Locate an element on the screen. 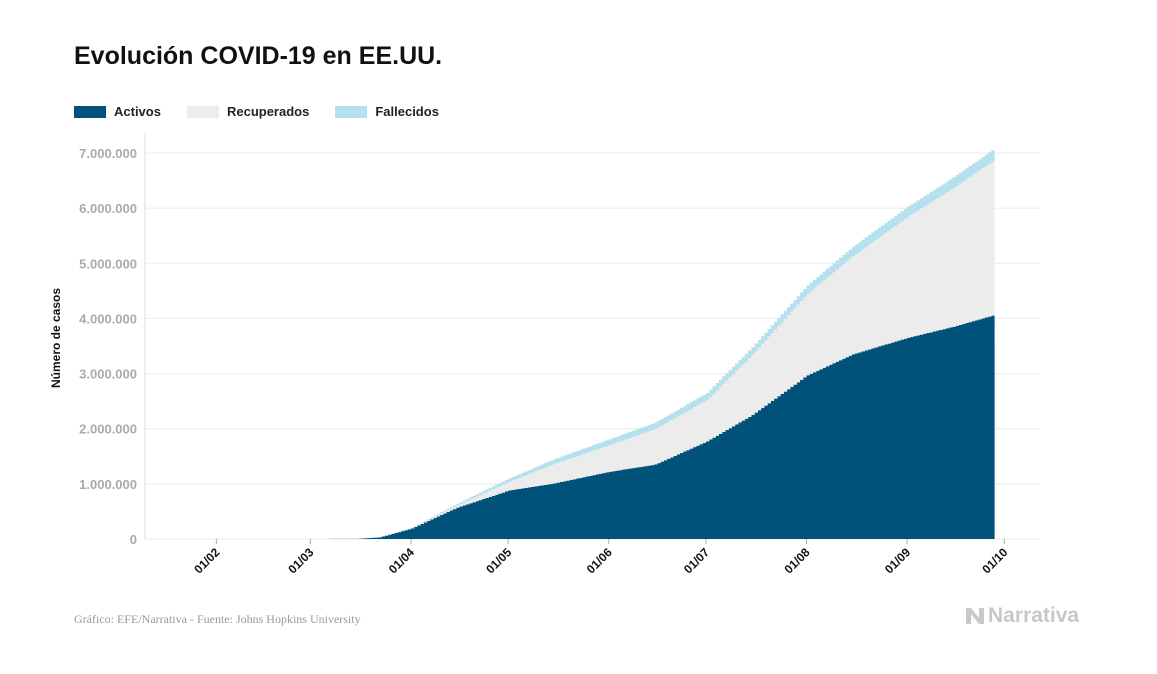  legend-swatch-activos is located at coordinates (90, 111).